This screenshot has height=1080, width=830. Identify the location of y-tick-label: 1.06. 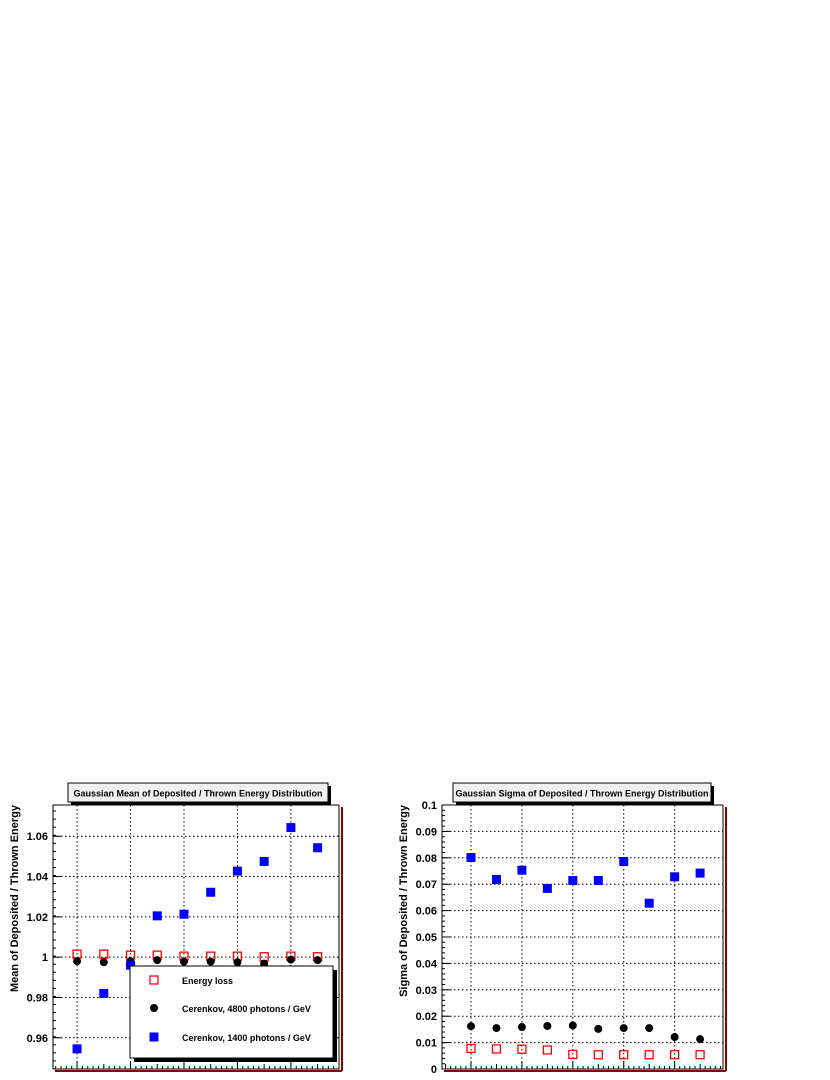
(37, 837).